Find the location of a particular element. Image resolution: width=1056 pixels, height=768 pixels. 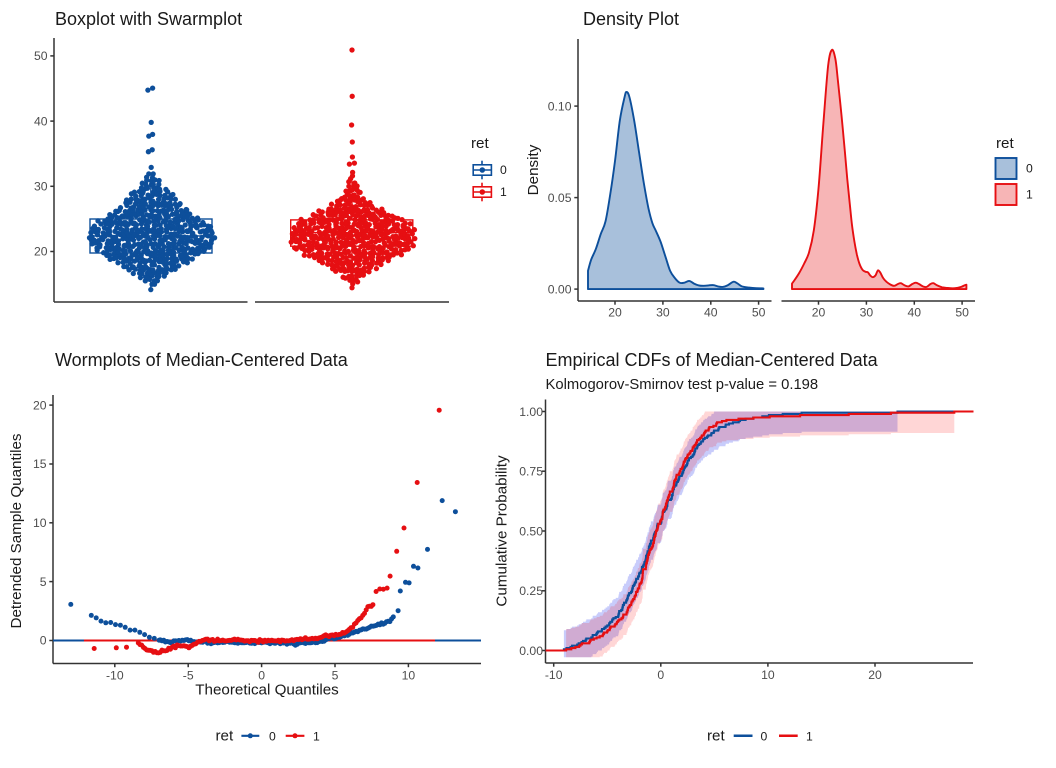

svg-text: -5 is located at coordinates (188, 676).